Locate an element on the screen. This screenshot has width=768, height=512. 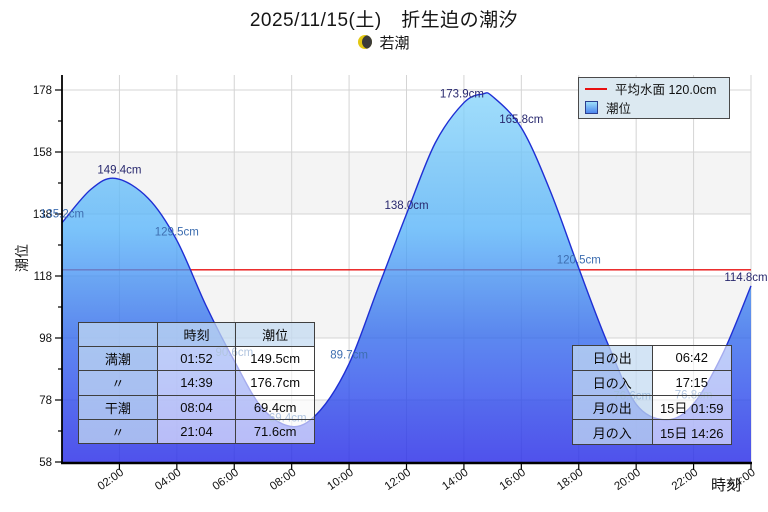
svg-text: 178 is located at coordinates (42, 91).